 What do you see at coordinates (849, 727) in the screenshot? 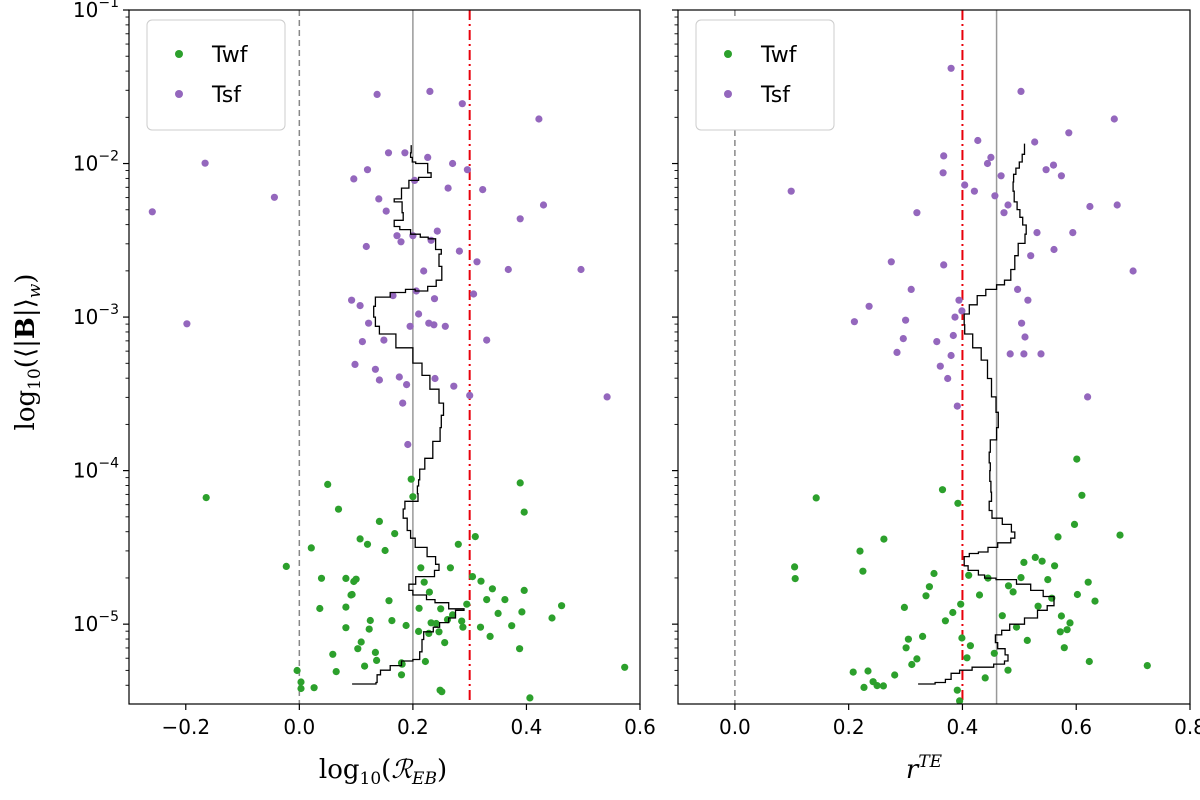
I see `right-x-tick-label: 0.2` at bounding box center [849, 727].